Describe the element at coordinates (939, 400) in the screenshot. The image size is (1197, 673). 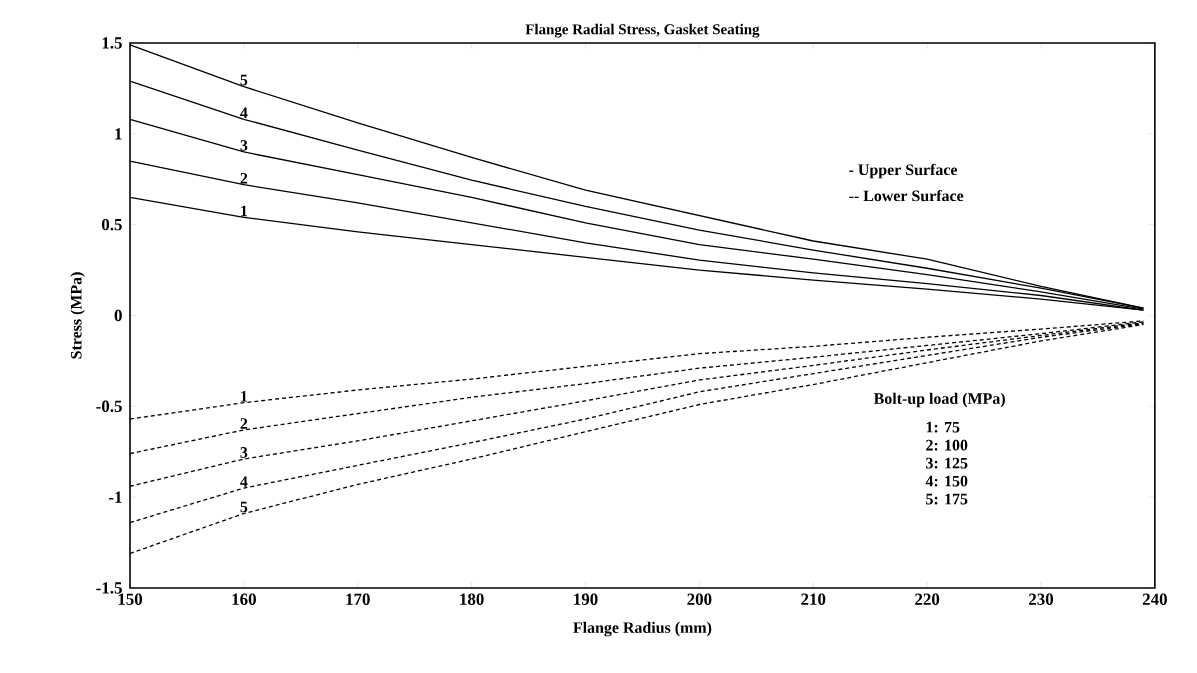
I see `annotation: Bolt-up load (MPa)` at that location.